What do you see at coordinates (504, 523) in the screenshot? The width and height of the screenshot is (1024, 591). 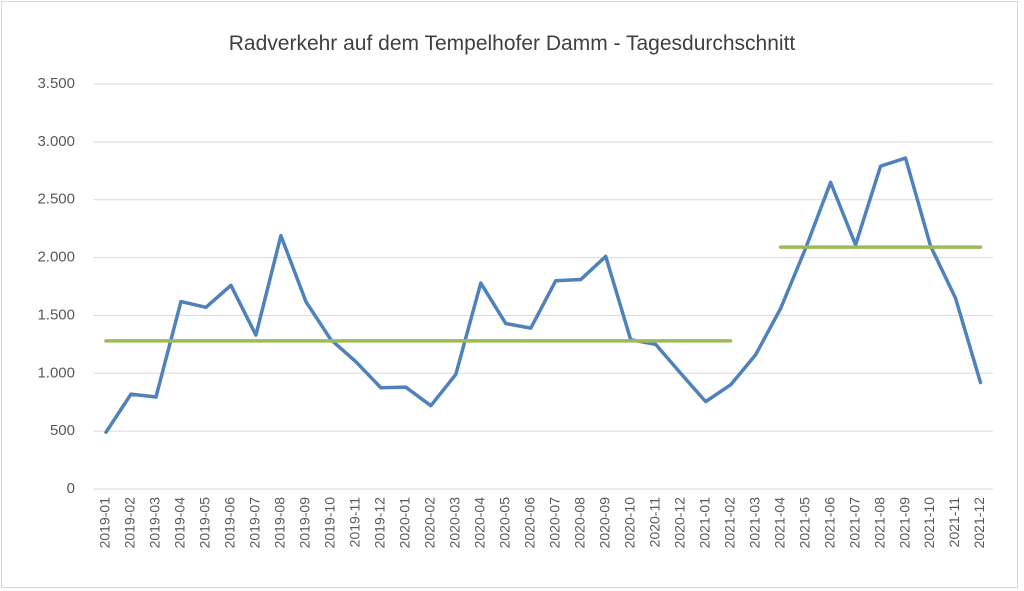 I see `x-tick-label: 2020-05` at bounding box center [504, 523].